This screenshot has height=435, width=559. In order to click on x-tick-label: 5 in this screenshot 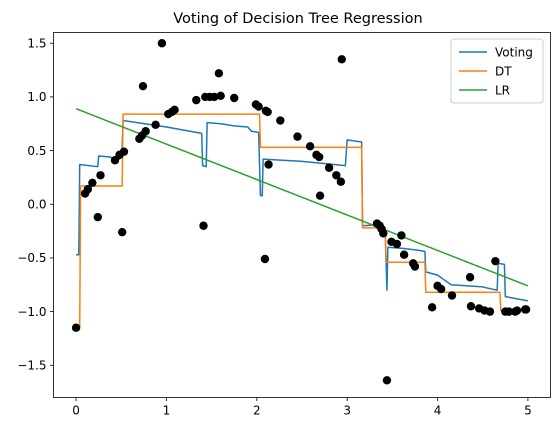, I will do `click(528, 411)`.